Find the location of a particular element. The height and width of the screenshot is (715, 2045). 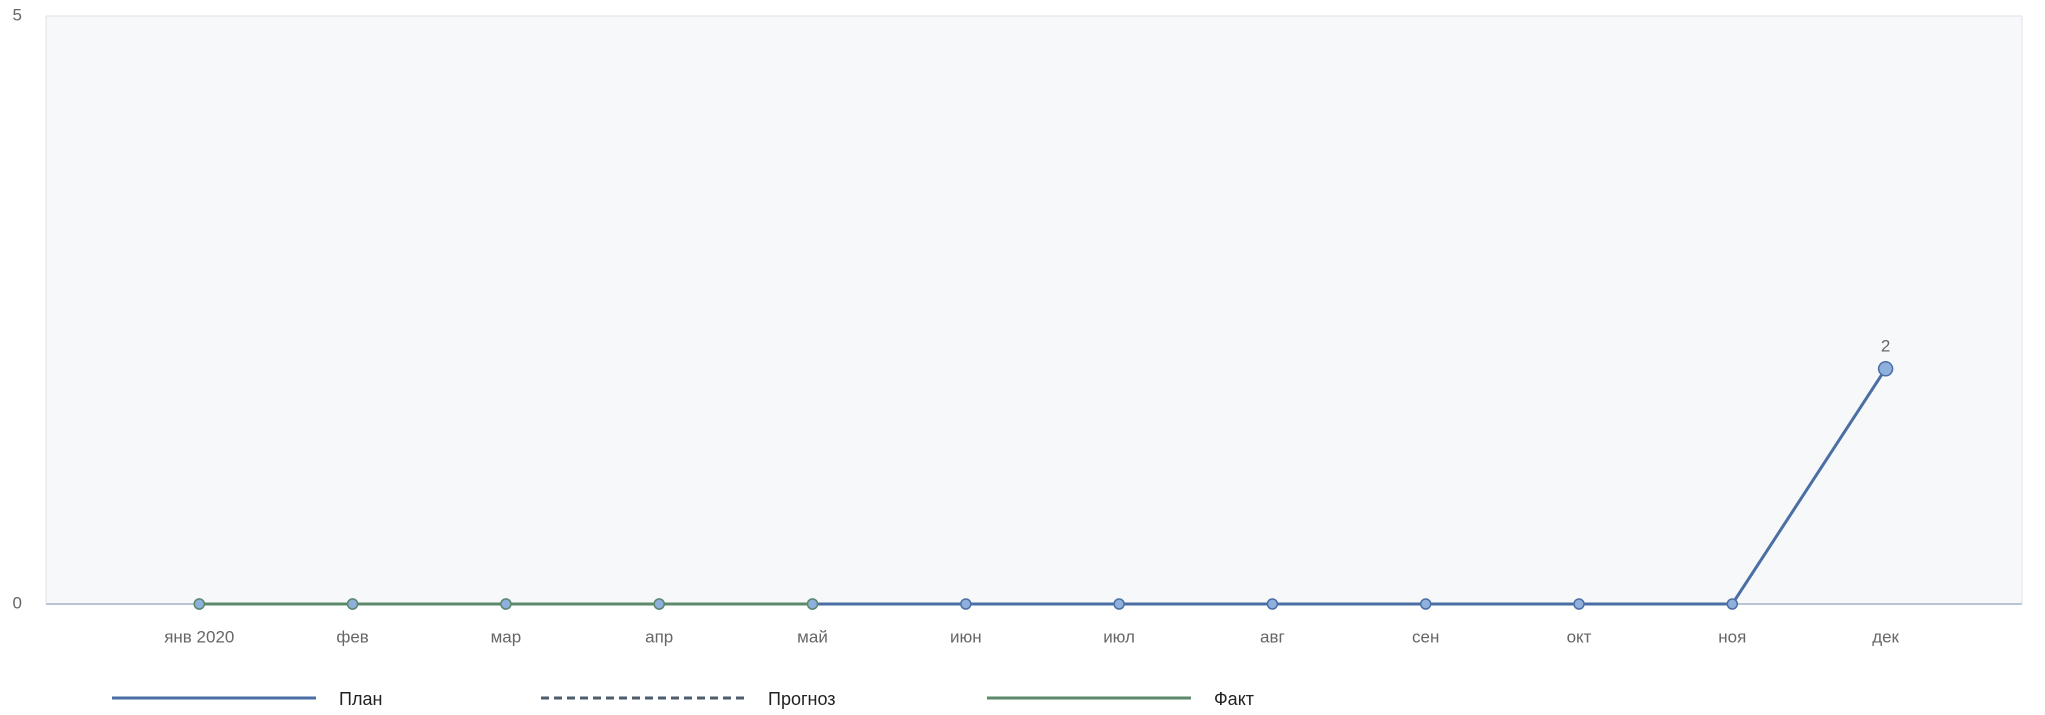

legend-text: Прогноз is located at coordinates (802, 699).